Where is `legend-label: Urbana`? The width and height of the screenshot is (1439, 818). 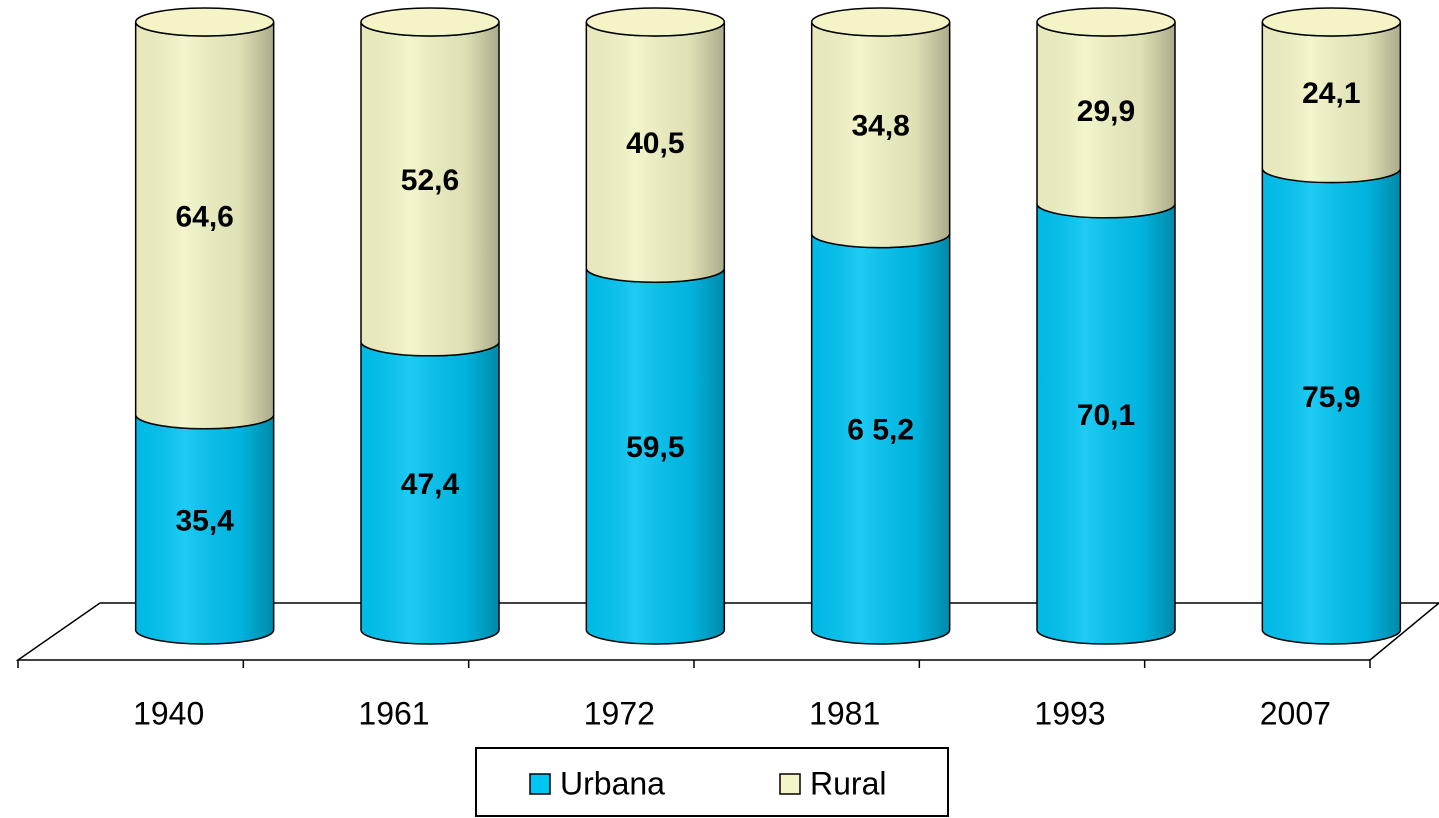 legend-label: Urbana is located at coordinates (612, 783).